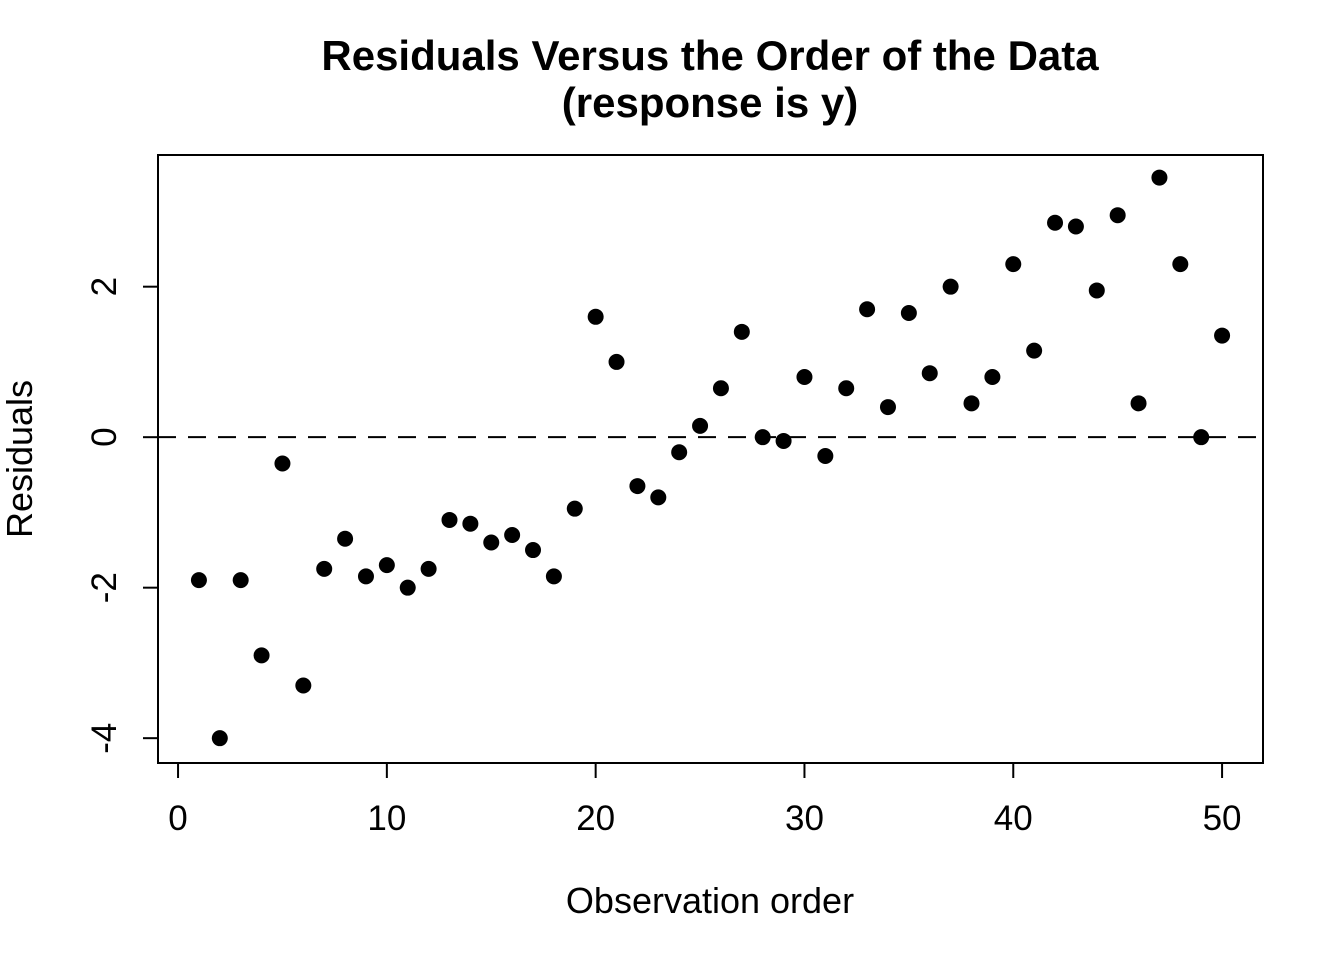 The image size is (1344, 965). Describe the element at coordinates (177, 818) in the screenshot. I see `x-tick-label: 0` at that location.